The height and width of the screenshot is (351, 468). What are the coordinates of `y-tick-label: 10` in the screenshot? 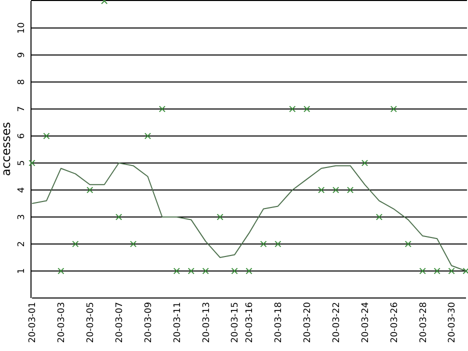 It's located at (22, 28).